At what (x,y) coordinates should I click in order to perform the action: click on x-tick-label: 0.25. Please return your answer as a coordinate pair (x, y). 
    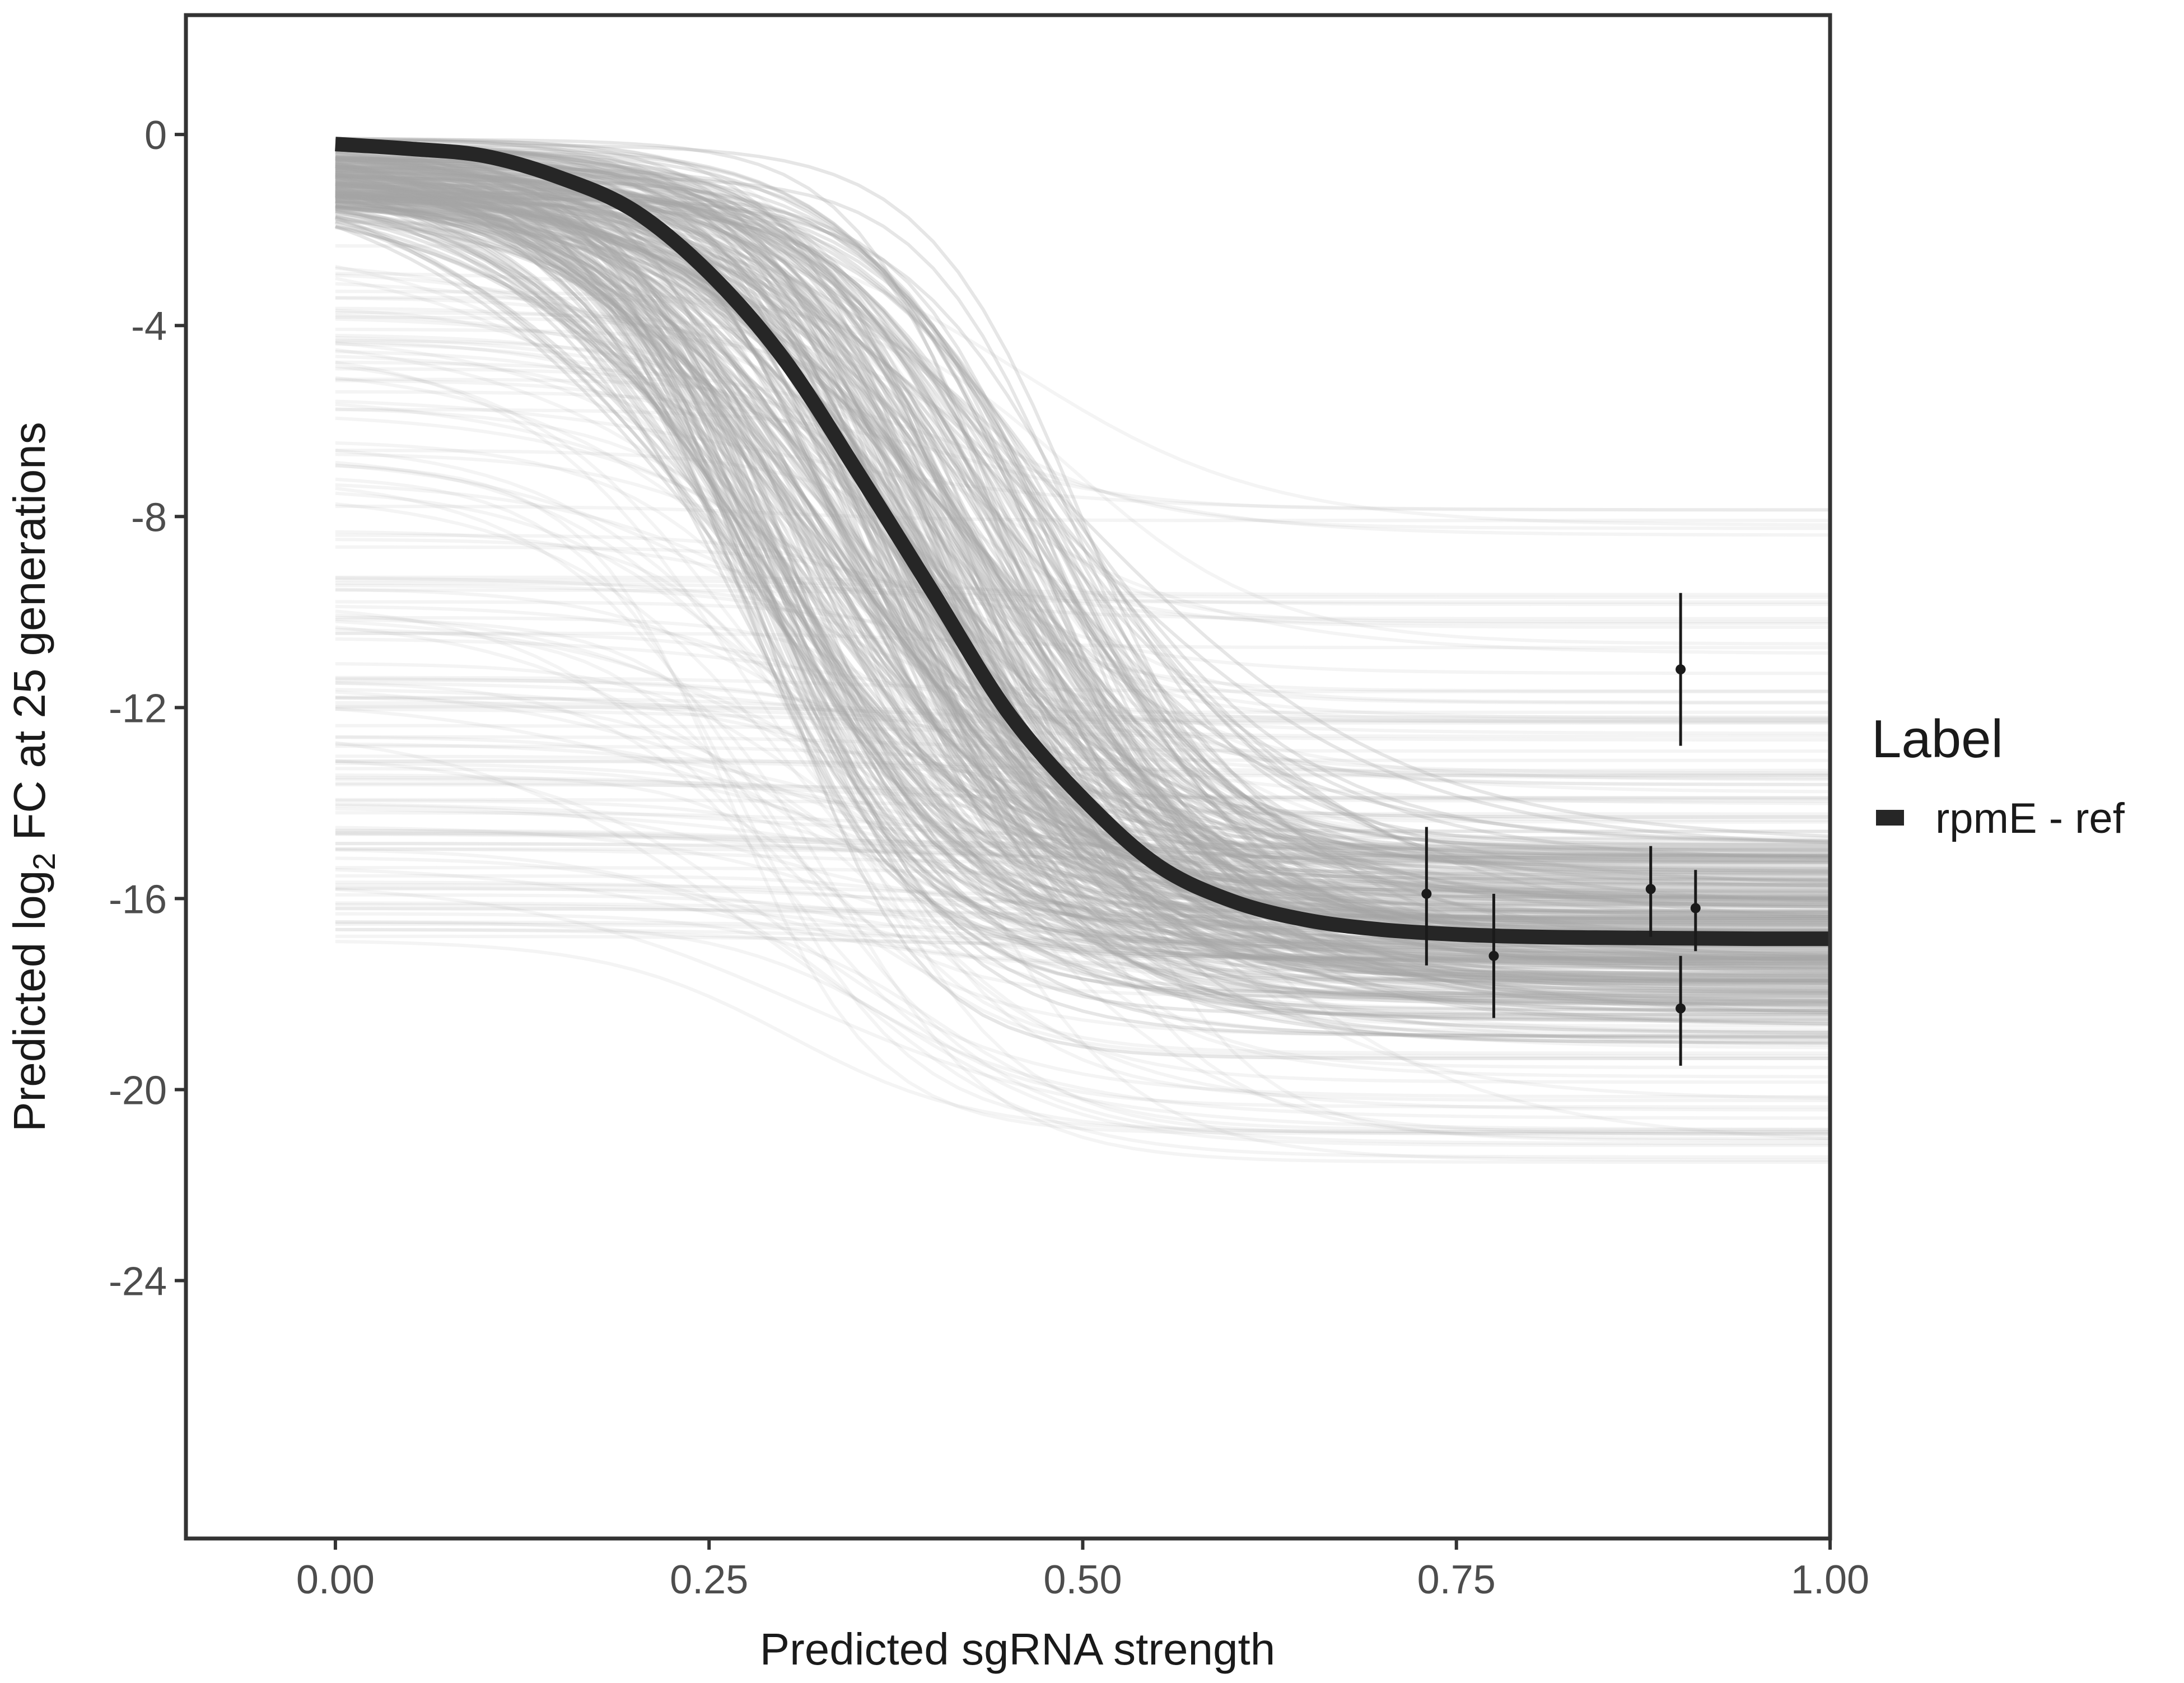
    Looking at the image, I should click on (709, 1580).